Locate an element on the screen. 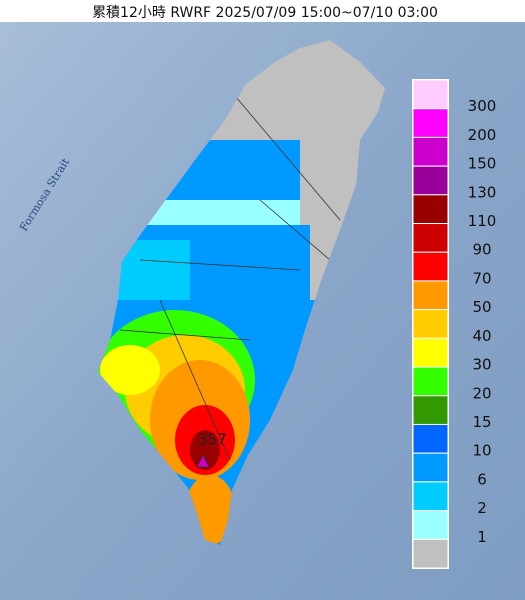 Image resolution: width=525 pixels, height=600 pixels. max-marker is located at coordinates (203, 461).